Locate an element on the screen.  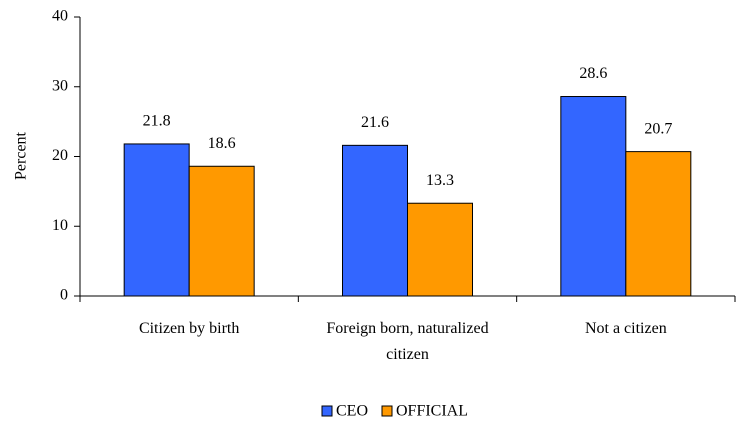
y-tick-label: 20 is located at coordinates (60, 155).